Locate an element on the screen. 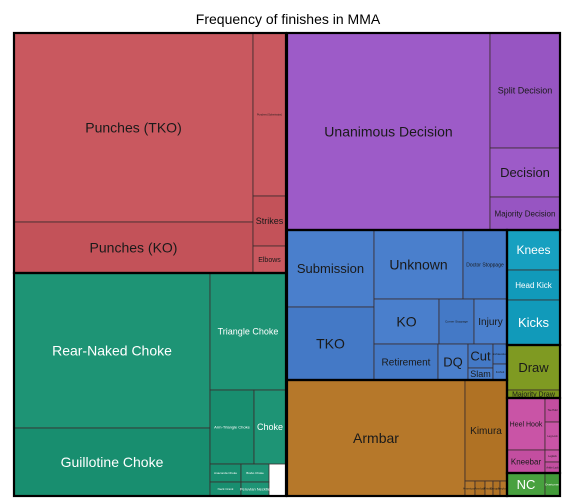 Image resolution: width=576 pixels, height=504 pixels. label-doctor-stoppage: Doctor Stoppage is located at coordinates (485, 265).